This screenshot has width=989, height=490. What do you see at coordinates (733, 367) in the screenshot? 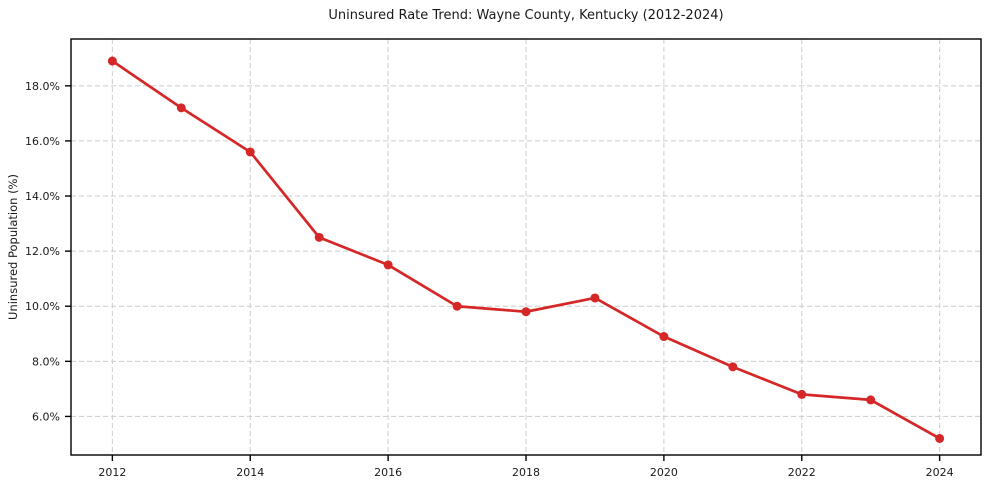
I see `data-point-2021` at bounding box center [733, 367].